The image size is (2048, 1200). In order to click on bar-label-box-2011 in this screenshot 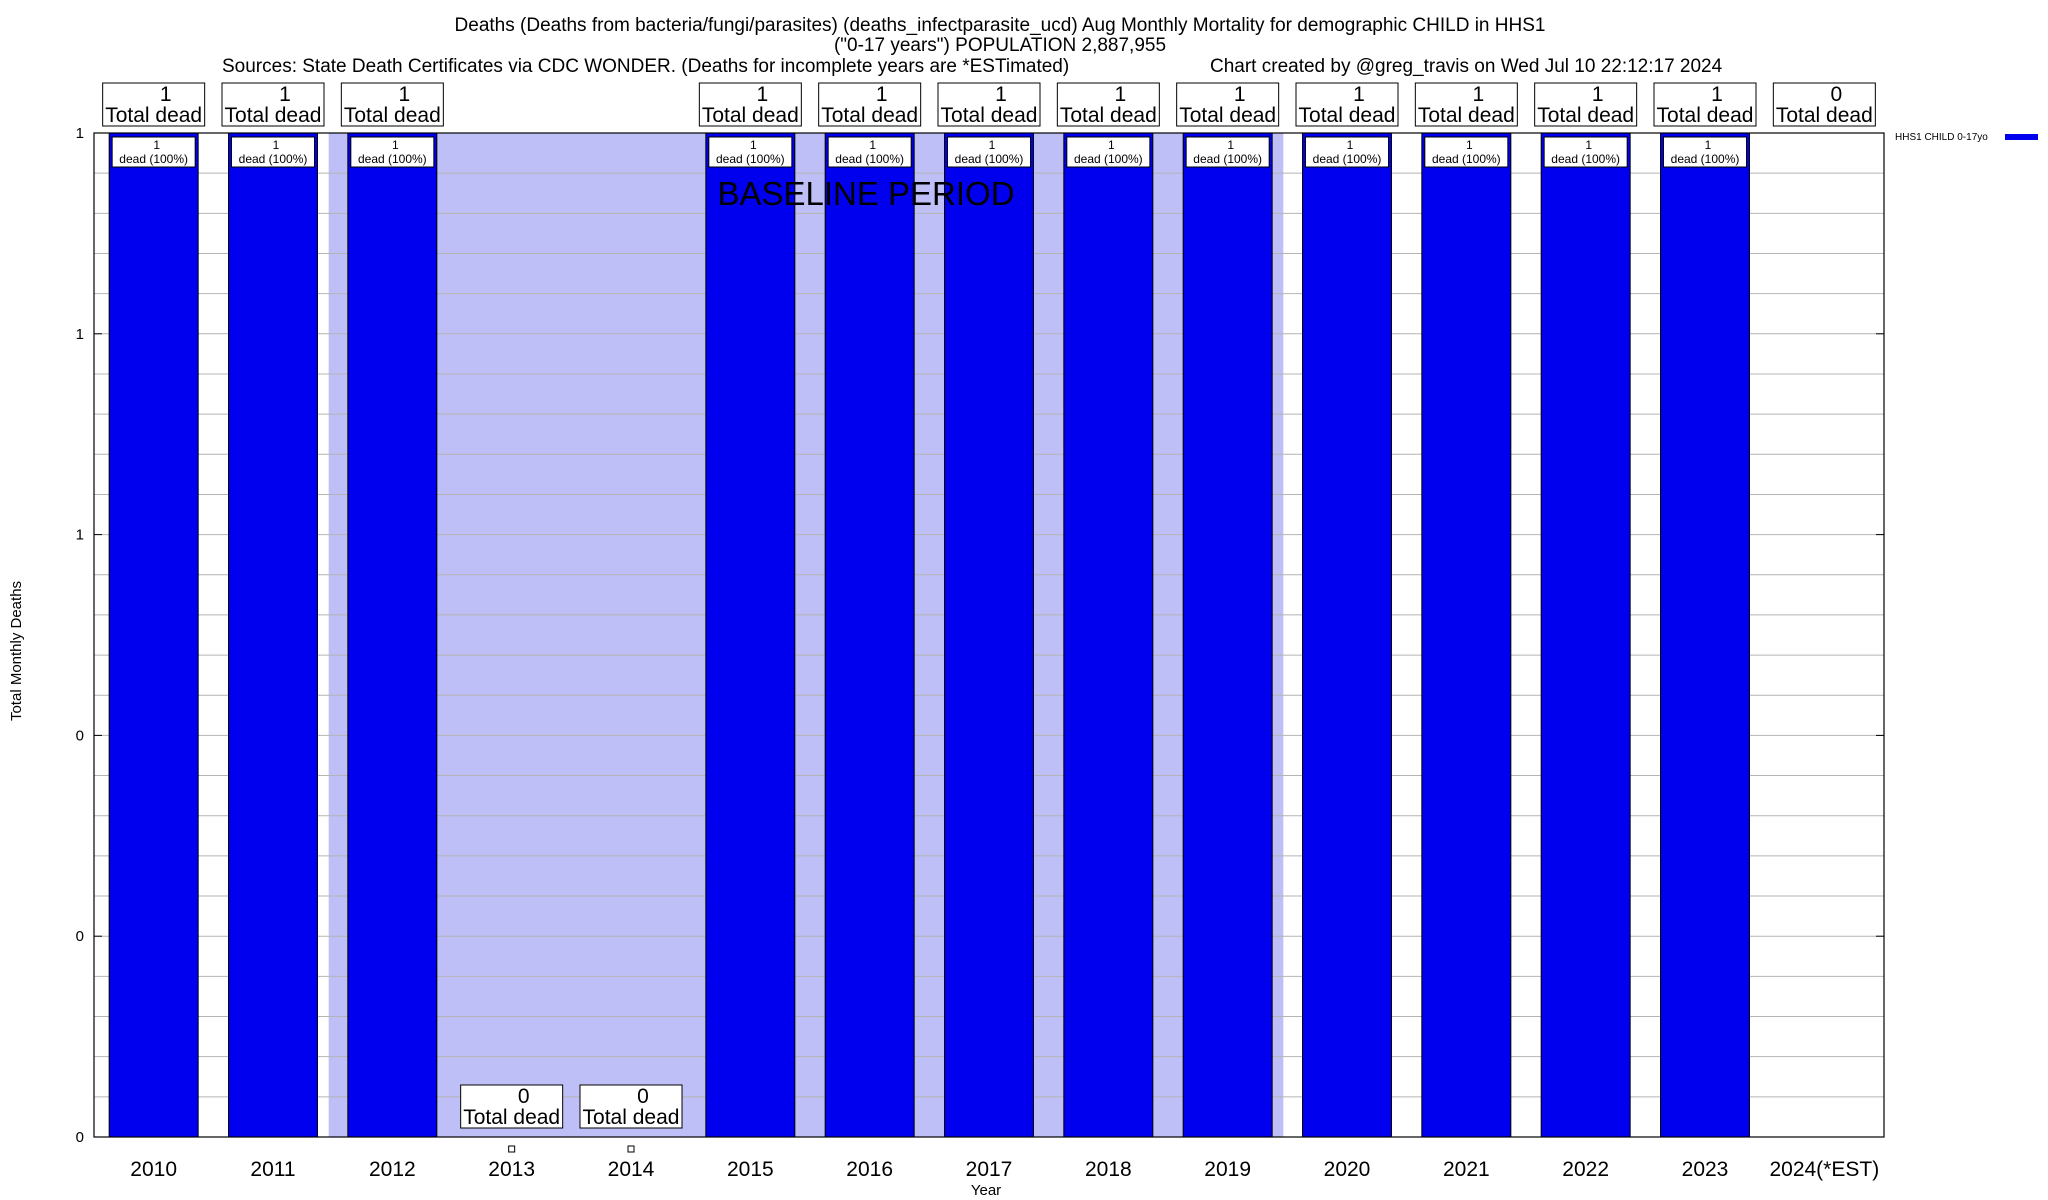, I will do `click(273, 152)`.